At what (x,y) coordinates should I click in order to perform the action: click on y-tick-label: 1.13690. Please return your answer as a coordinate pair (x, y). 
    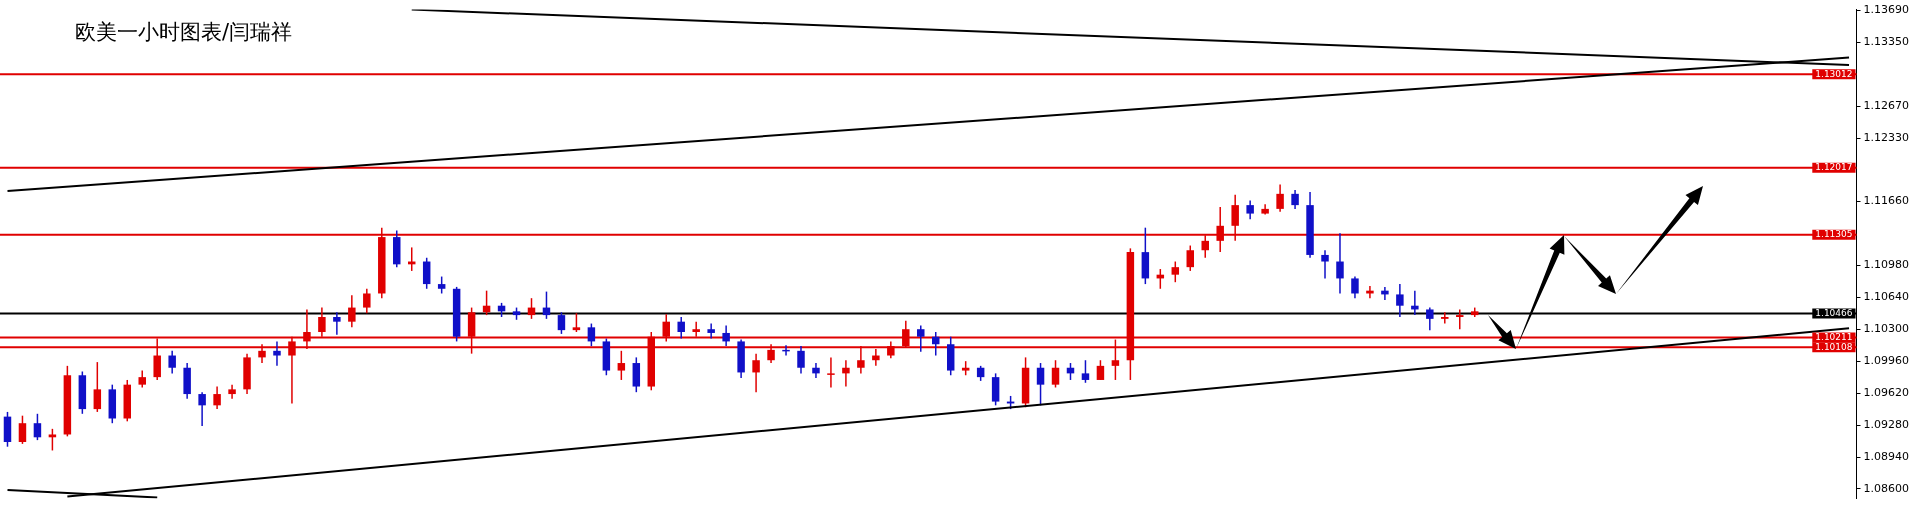
    Looking at the image, I should click on (1886, 10).